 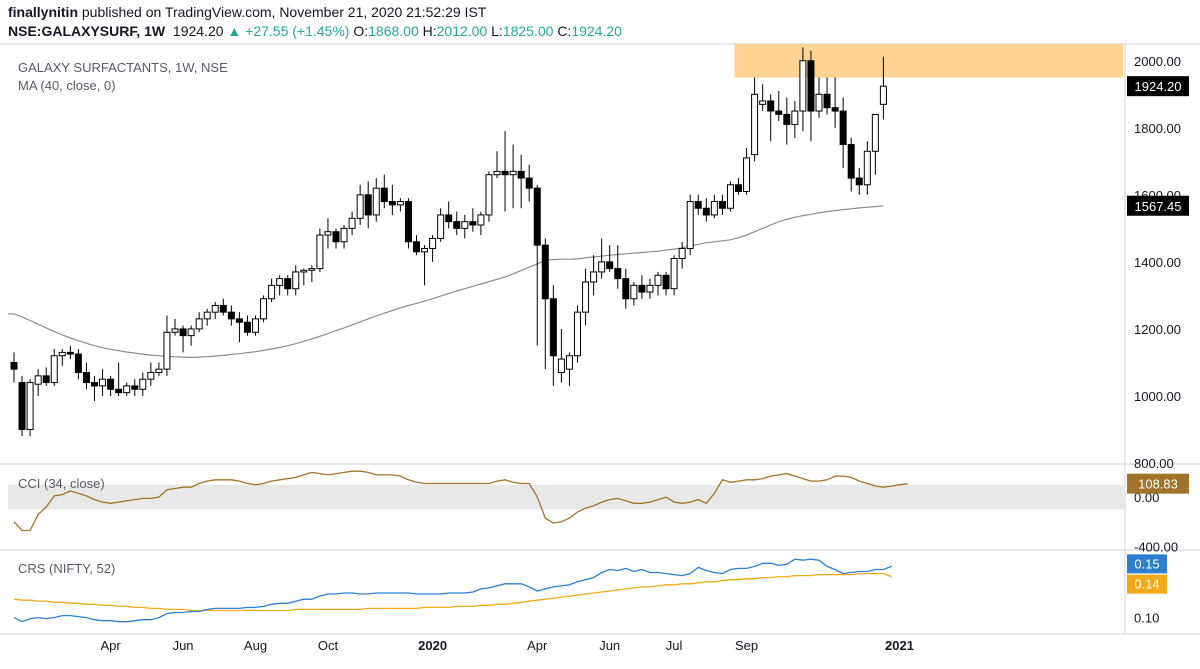 What do you see at coordinates (590, 590) in the screenshot?
I see `crs-pane: 0.10 0.15 0.14` at bounding box center [590, 590].